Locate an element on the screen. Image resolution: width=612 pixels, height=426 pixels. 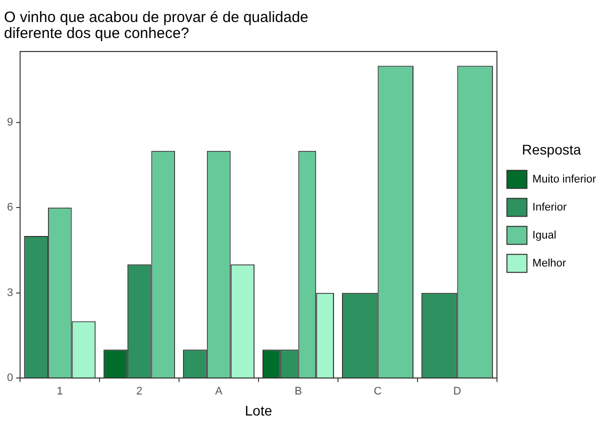
x-tick-label: 2 is located at coordinates (139, 392).